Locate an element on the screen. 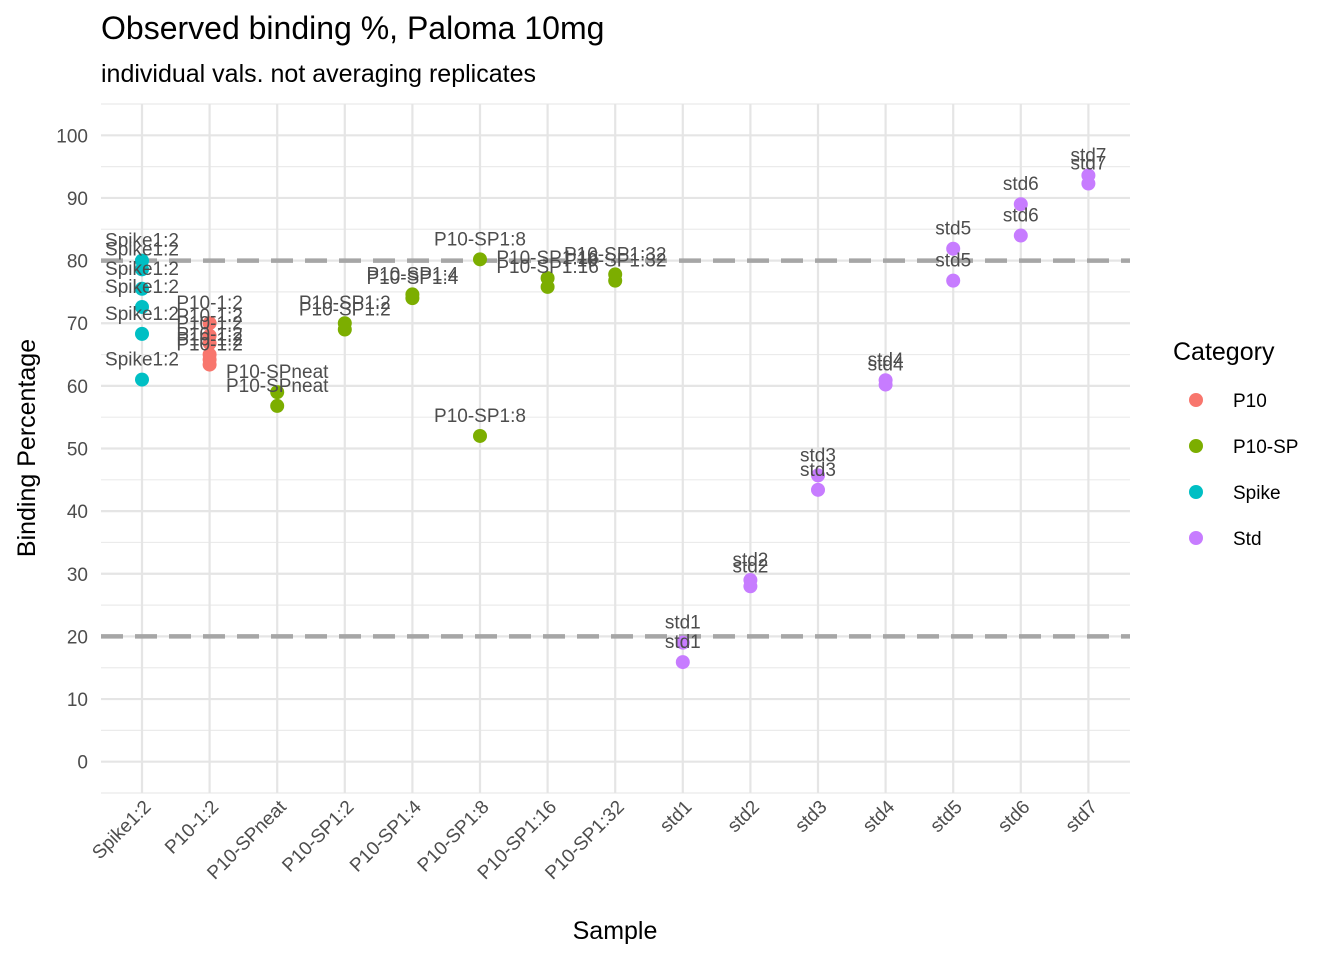 The image size is (1344, 960). data-label: P10-SP1:32 is located at coordinates (615, 261).